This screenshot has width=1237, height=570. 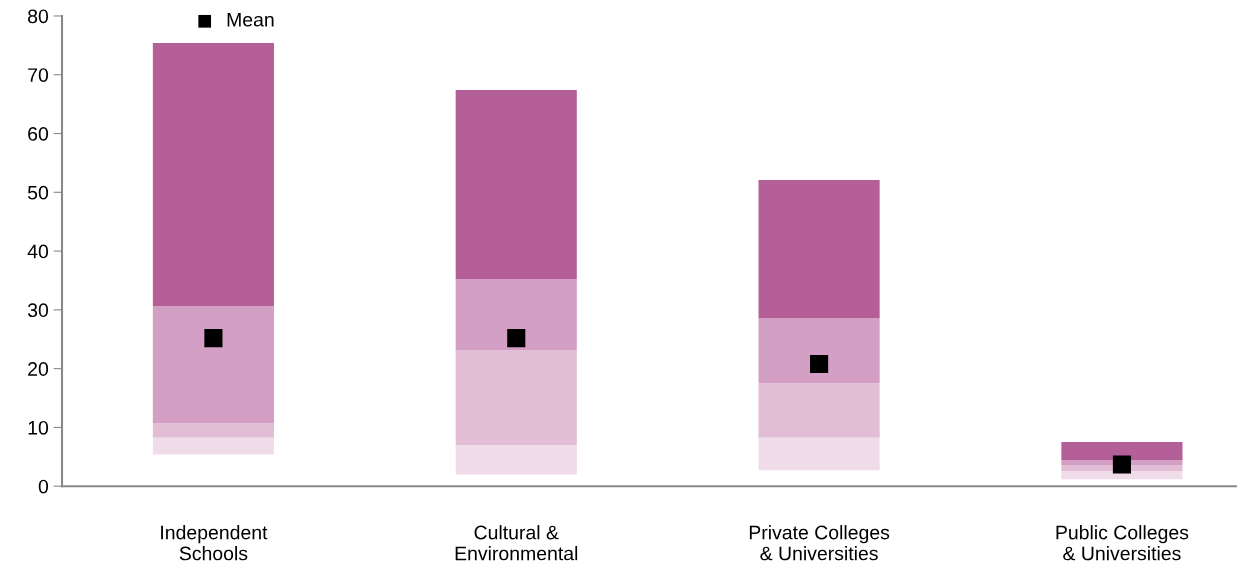 What do you see at coordinates (38, 75) in the screenshot?
I see `y-tick-label: 70` at bounding box center [38, 75].